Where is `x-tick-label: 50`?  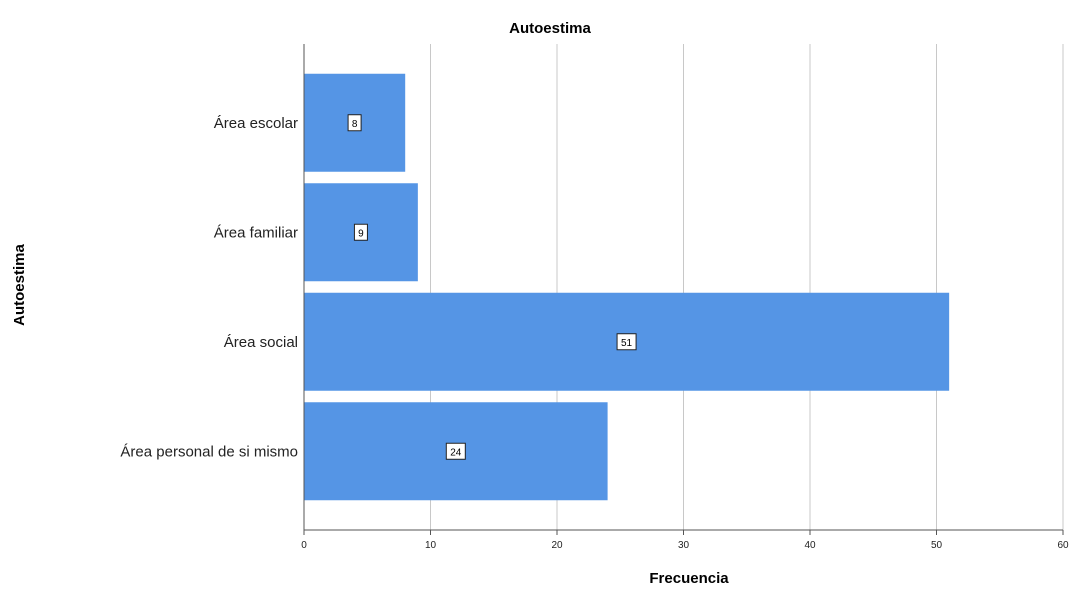 x-tick-label: 50 is located at coordinates (937, 545).